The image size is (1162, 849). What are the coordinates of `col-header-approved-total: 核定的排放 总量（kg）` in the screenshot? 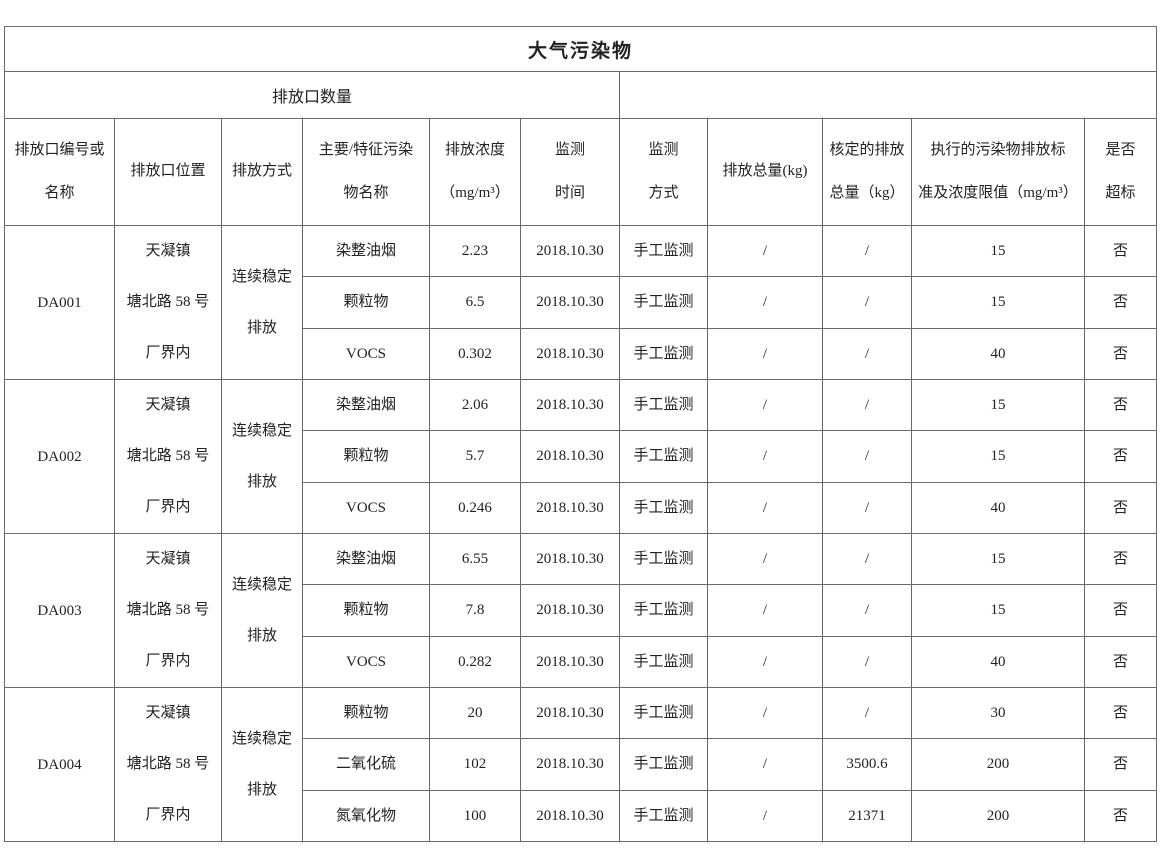 It's located at (867, 172).